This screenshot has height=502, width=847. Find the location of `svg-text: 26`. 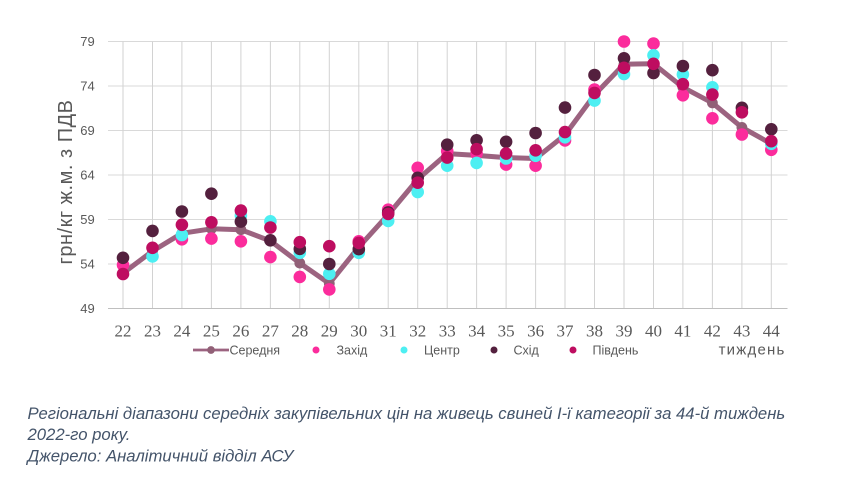

svg-text: 26 is located at coordinates (240, 331).